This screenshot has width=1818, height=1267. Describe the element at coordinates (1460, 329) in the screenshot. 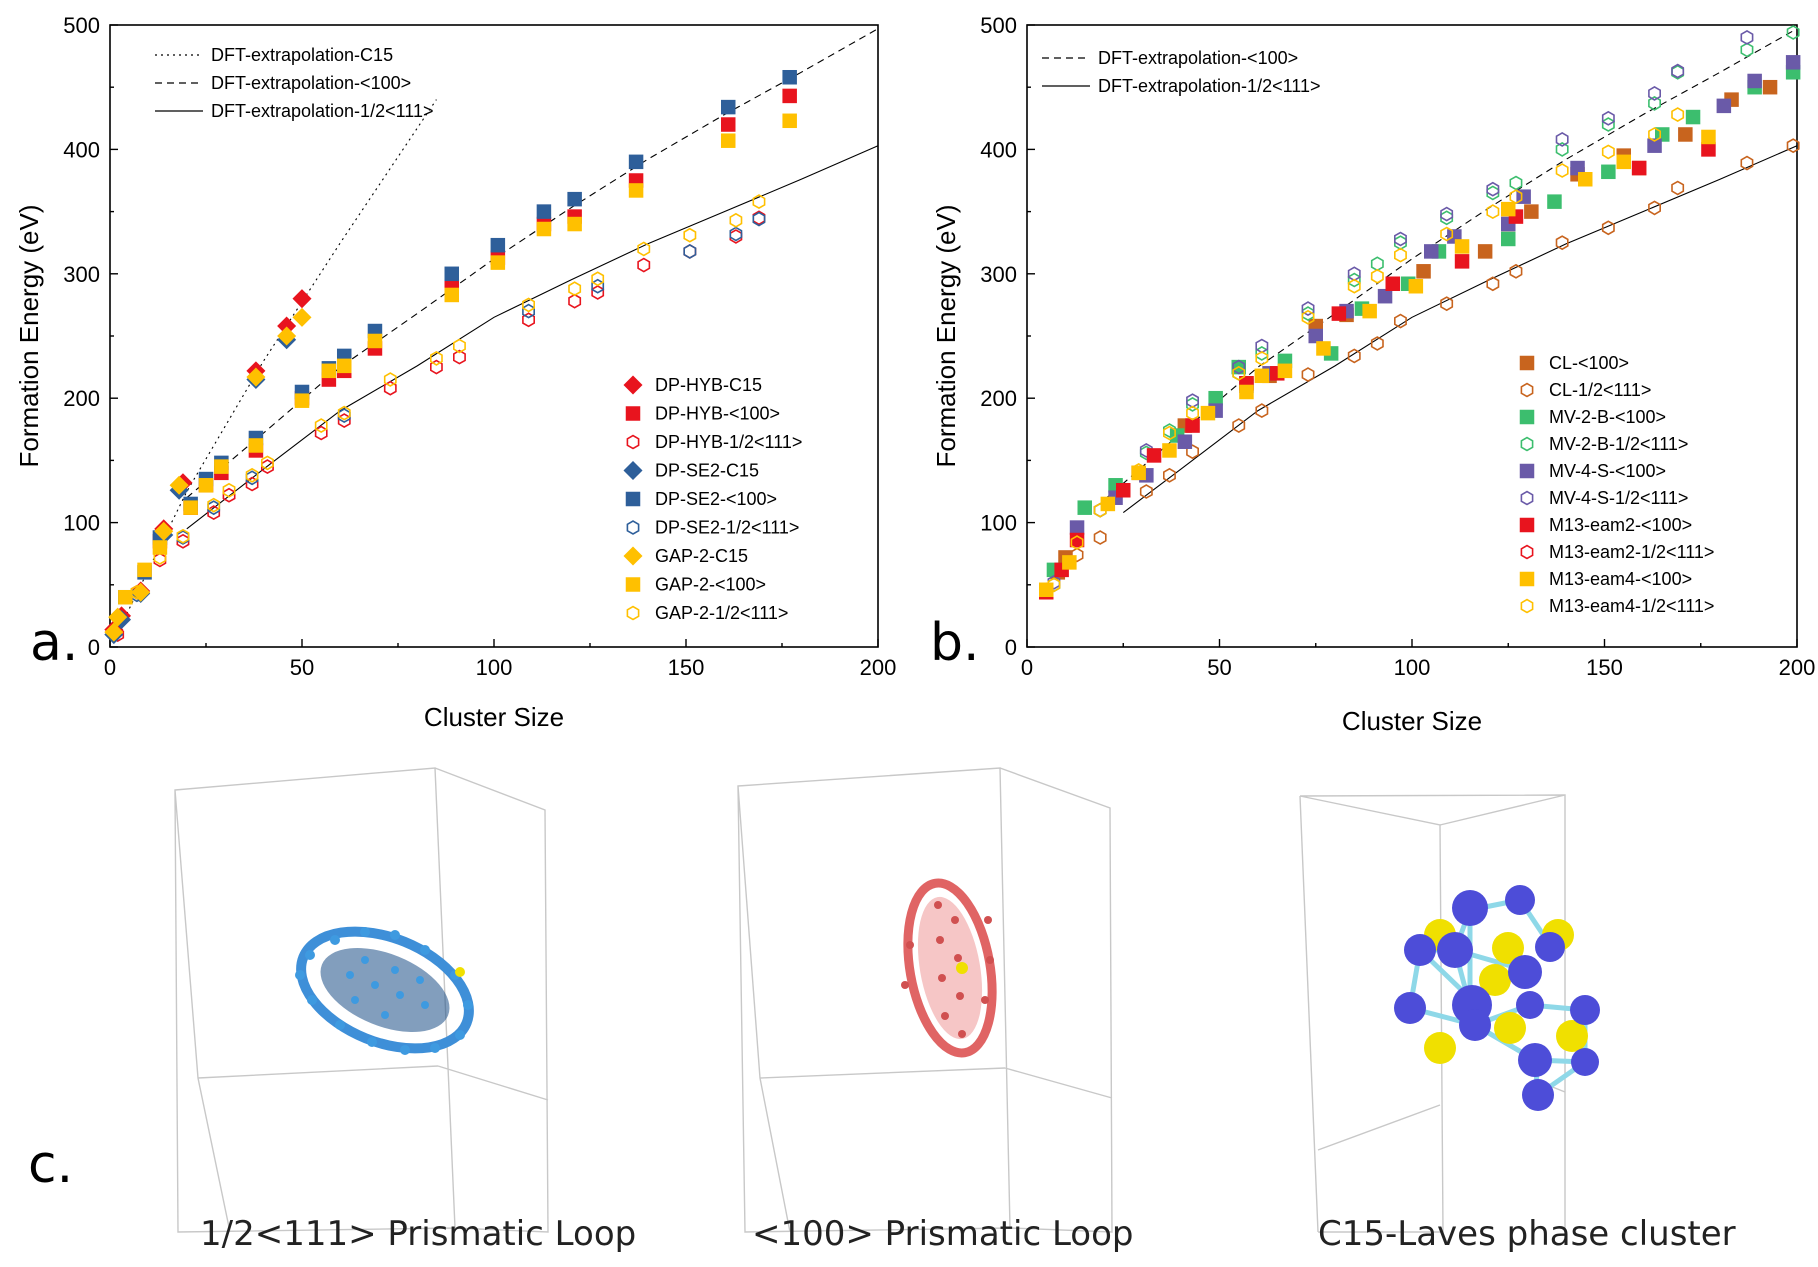

I see `chart-b-line-dft-extrapolation-1-2-111-` at that location.